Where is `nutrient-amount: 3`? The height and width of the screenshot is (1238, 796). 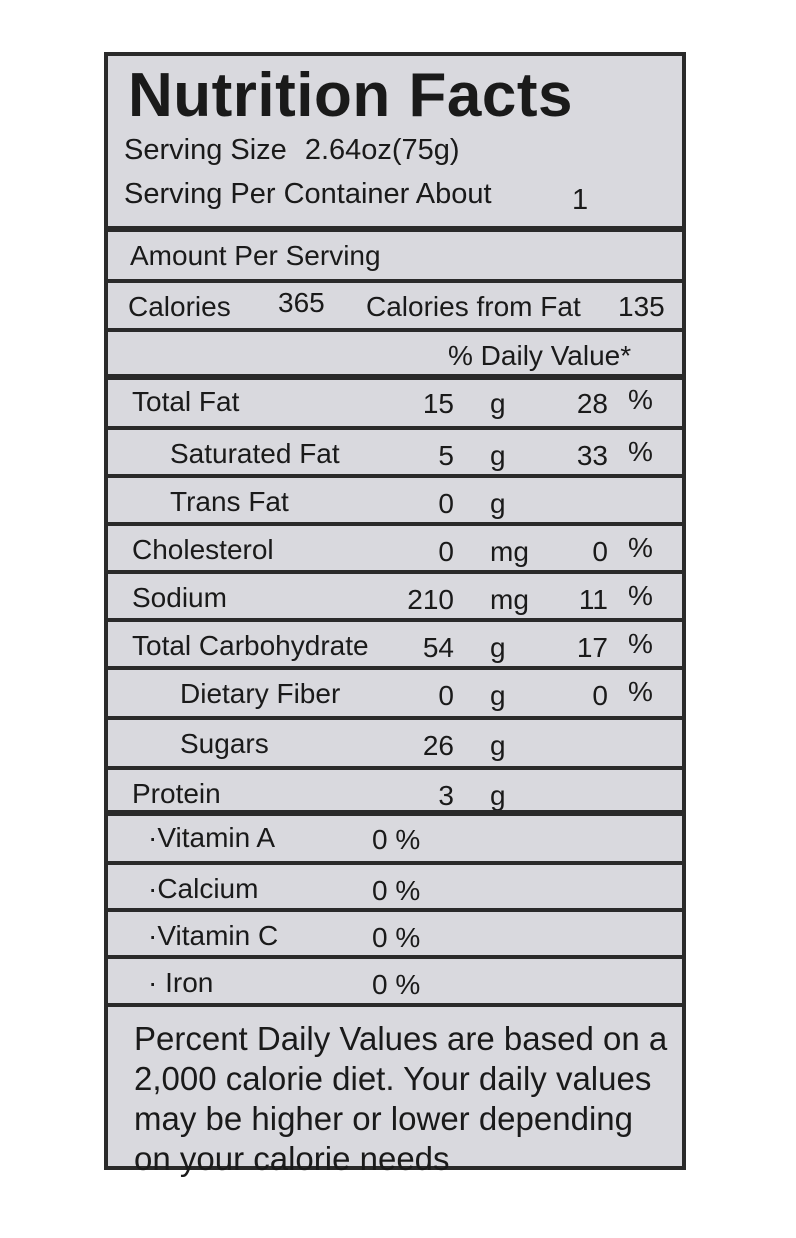
nutrient-amount: 3 is located at coordinates (446, 795).